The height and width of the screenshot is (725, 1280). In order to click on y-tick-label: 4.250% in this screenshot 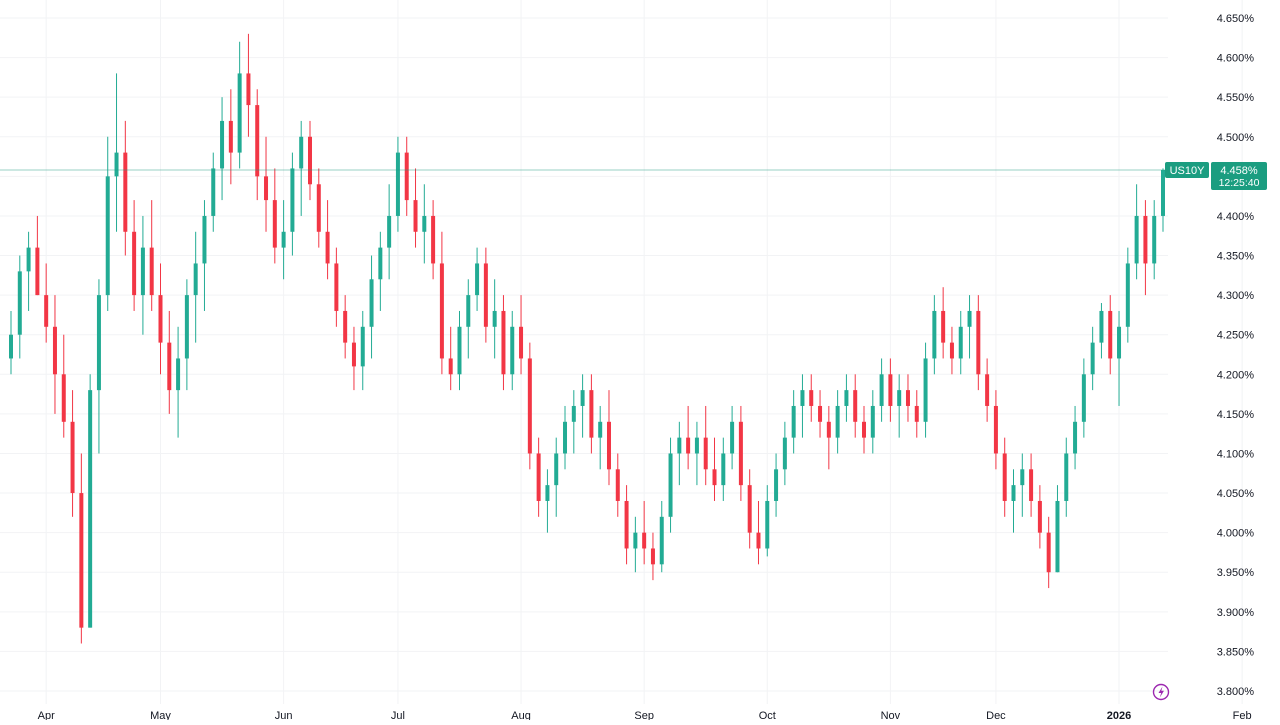, I will do `click(1236, 336)`.